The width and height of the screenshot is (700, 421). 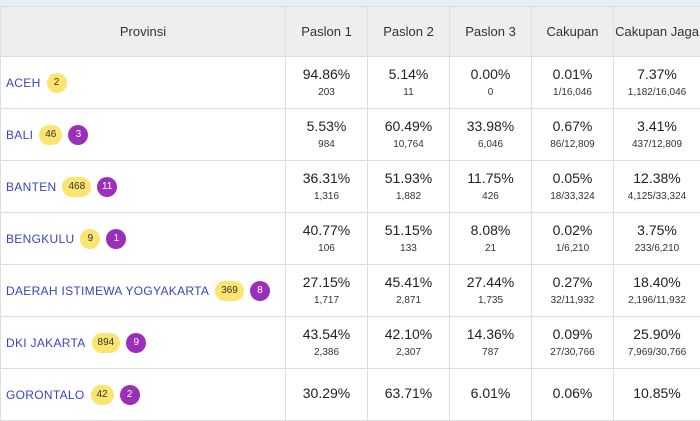 What do you see at coordinates (327, 32) in the screenshot?
I see `header-paslon-1: Paslon 1` at bounding box center [327, 32].